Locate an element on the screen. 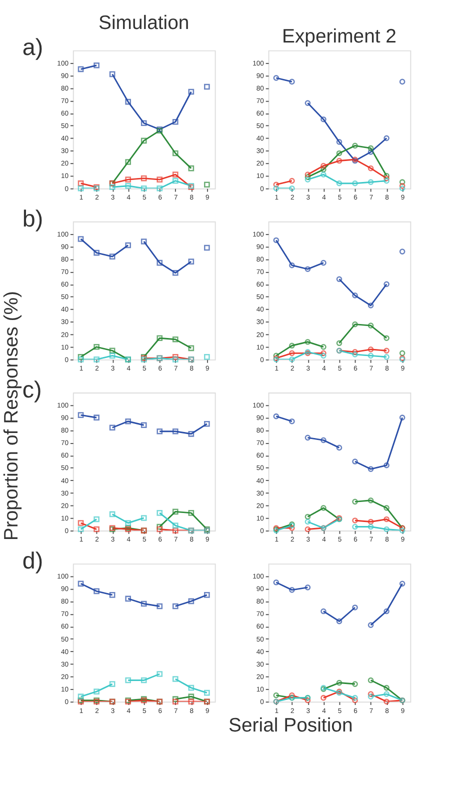  text: b) is located at coordinates (33, 218).